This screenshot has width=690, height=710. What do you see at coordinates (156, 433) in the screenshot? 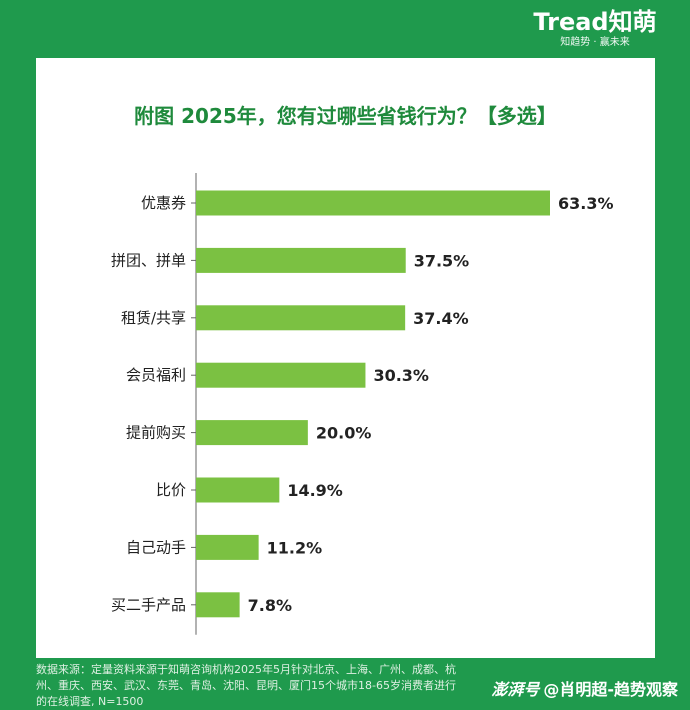
I see `category-label: 提前购买` at bounding box center [156, 433].